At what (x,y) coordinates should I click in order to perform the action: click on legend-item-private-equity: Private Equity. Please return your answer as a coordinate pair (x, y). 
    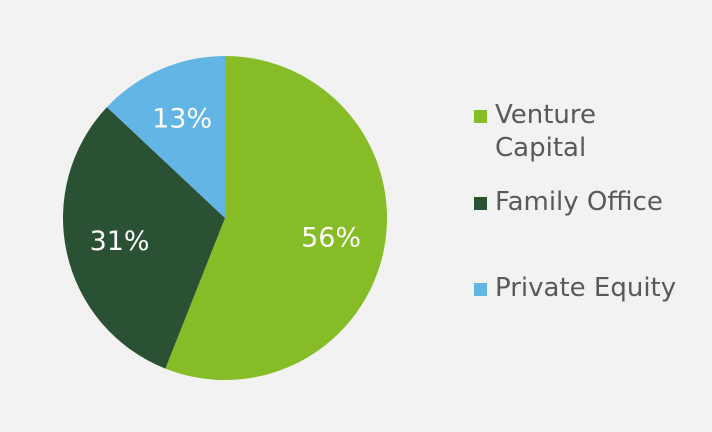
    Looking at the image, I should click on (575, 288).